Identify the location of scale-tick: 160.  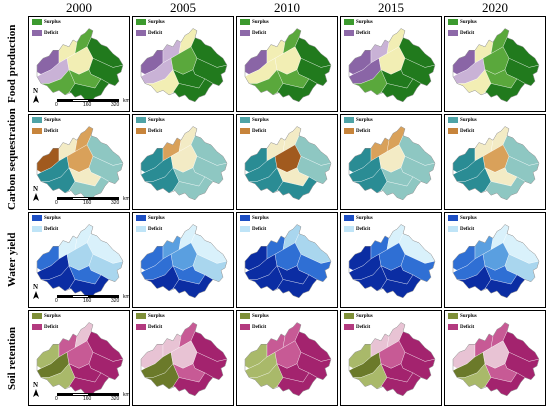
(87, 301).